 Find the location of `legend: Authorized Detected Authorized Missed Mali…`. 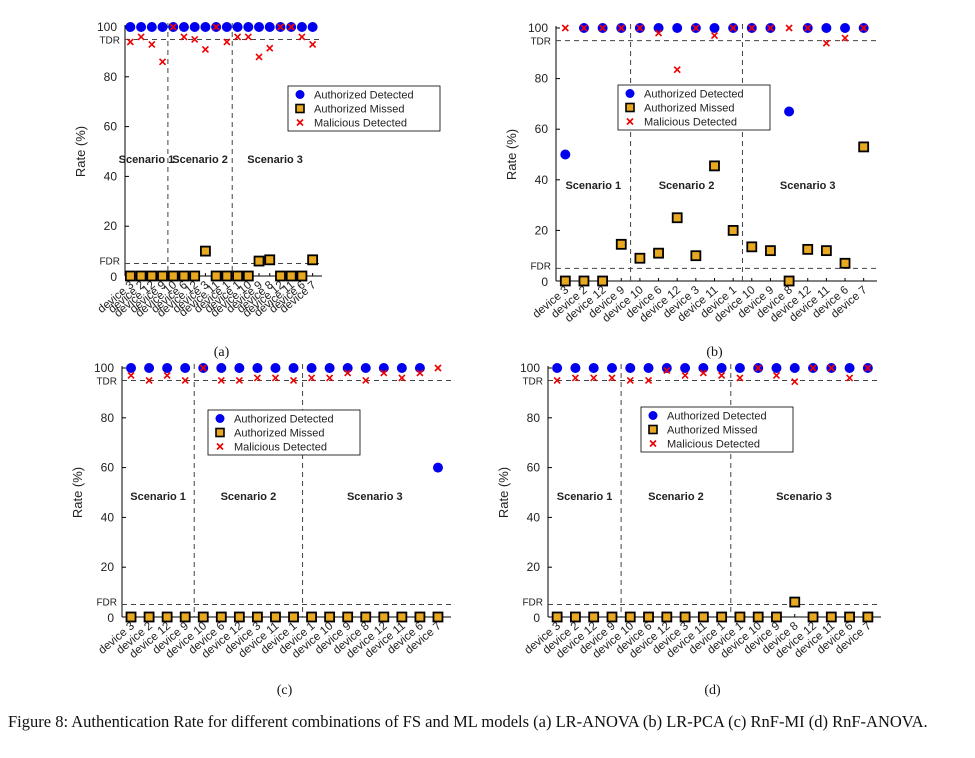

legend: Authorized Detected Authorized Missed Mali… is located at coordinates (364, 108).